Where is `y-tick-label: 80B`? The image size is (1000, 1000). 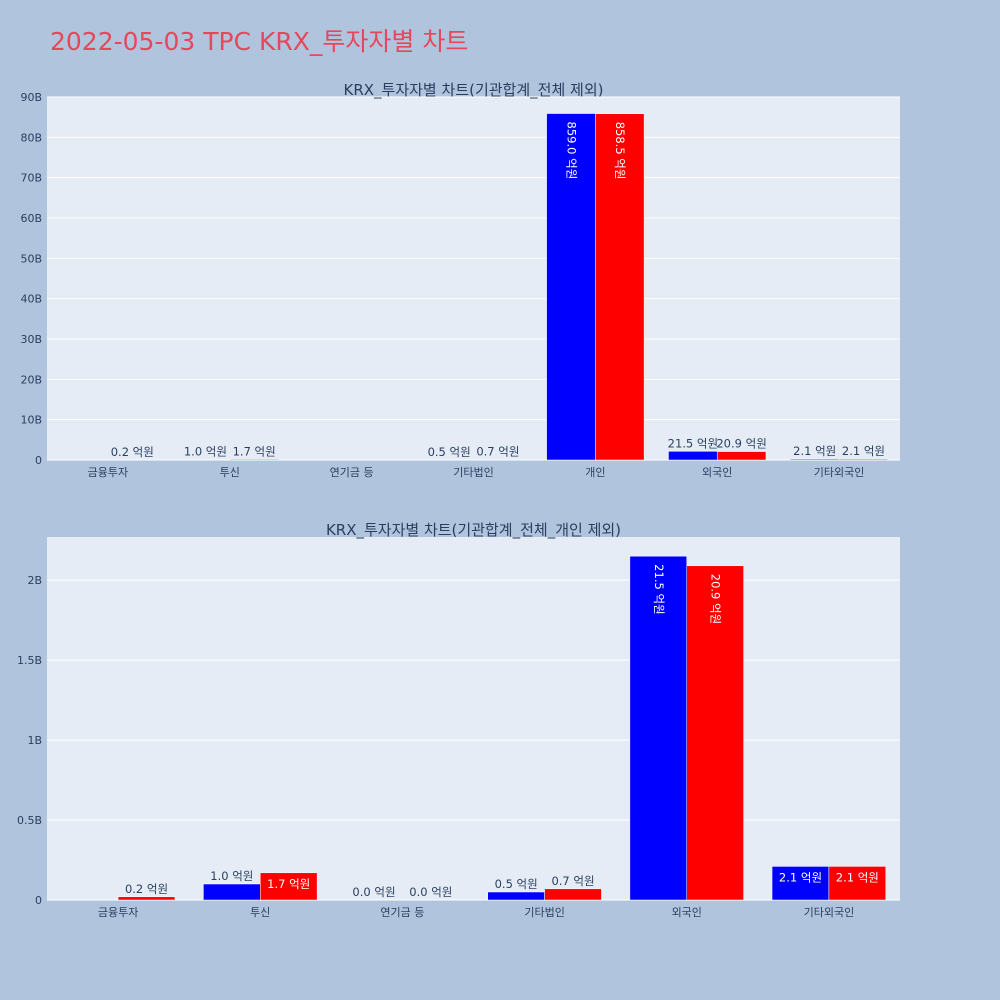
y-tick-label: 80B is located at coordinates (31, 137).